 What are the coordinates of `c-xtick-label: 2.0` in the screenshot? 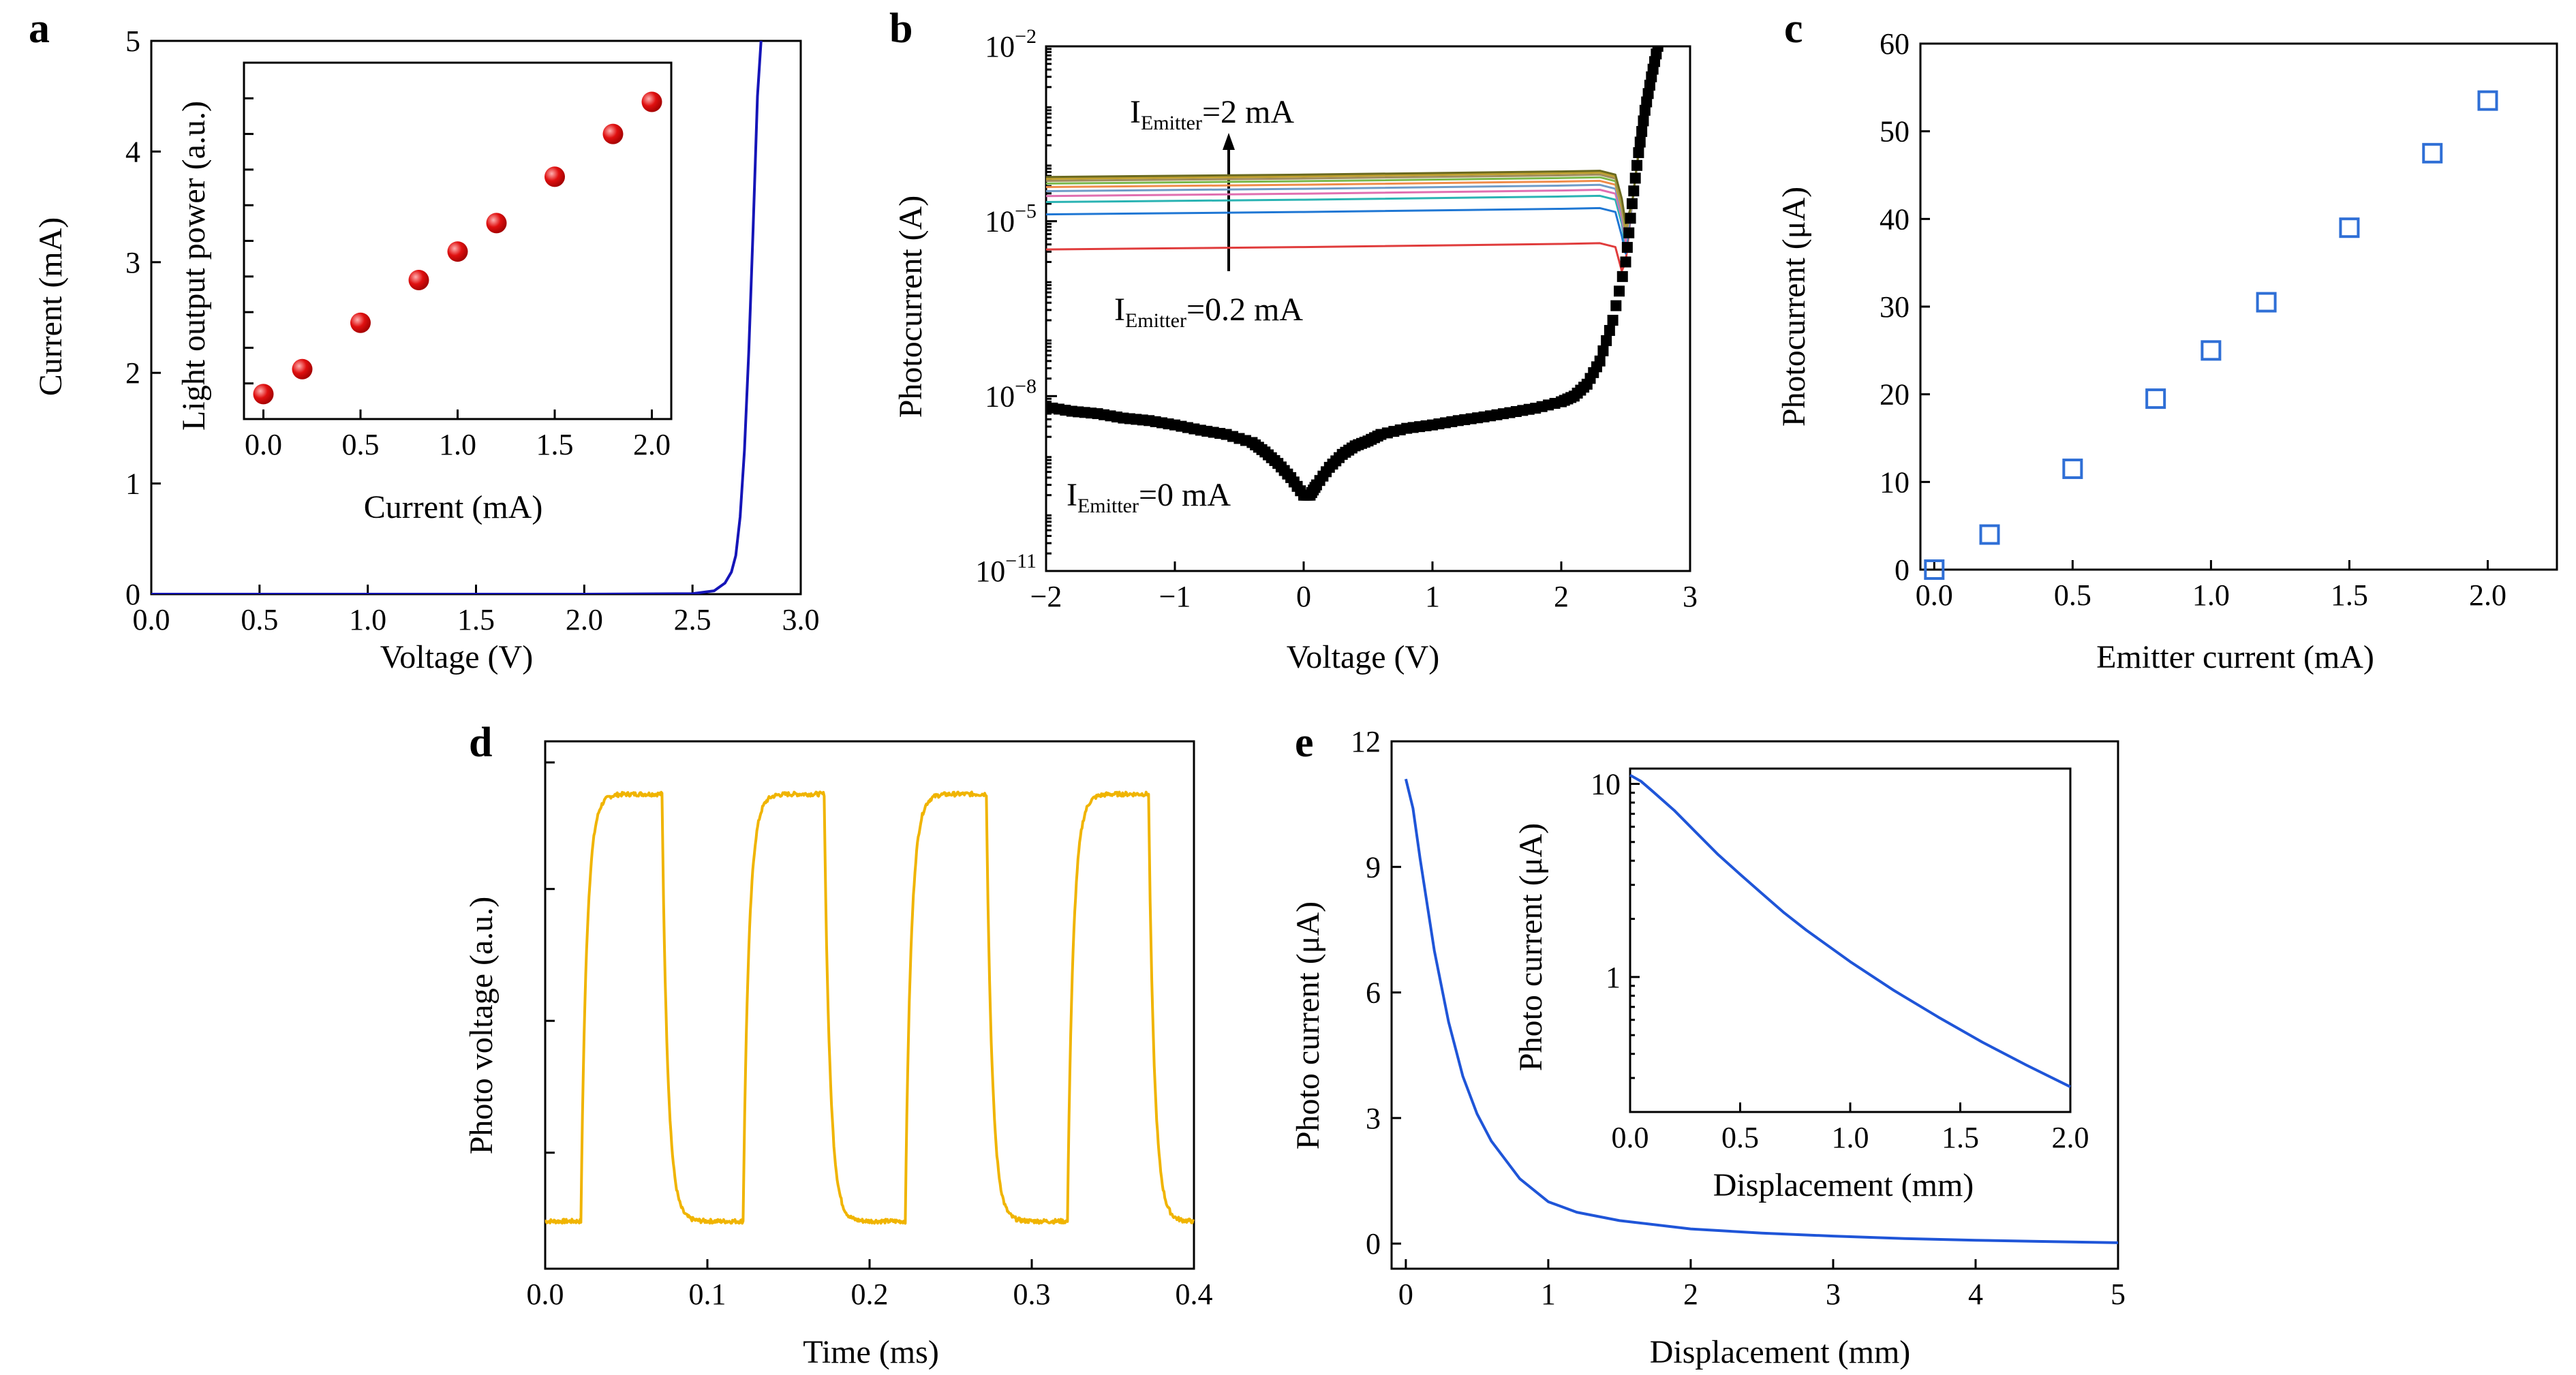 It's located at (2487, 595).